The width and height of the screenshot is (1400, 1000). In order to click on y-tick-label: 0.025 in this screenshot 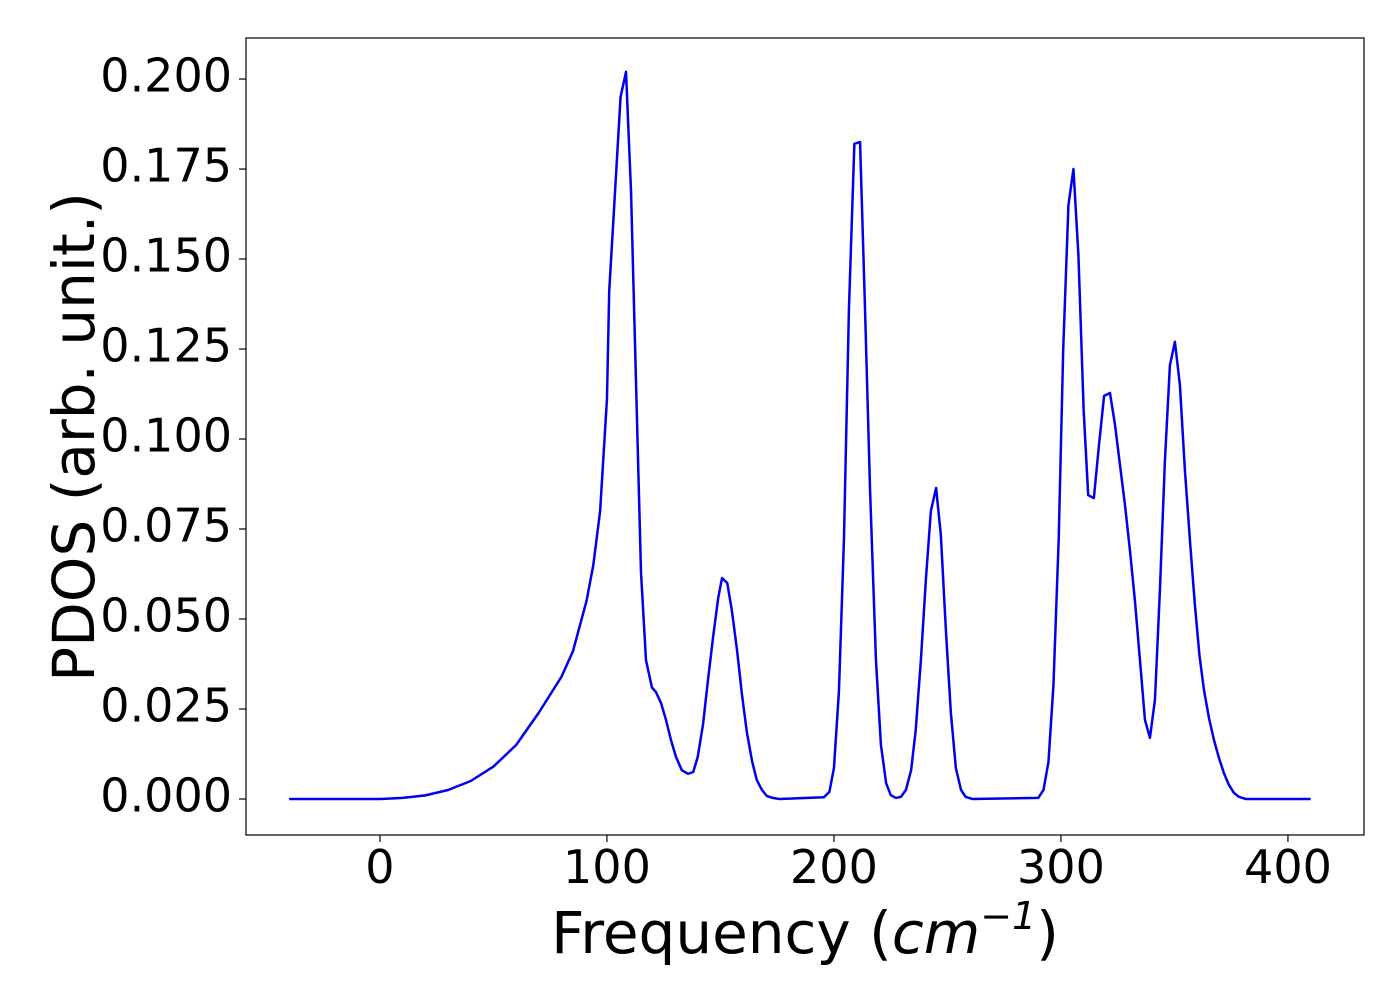, I will do `click(166, 706)`.